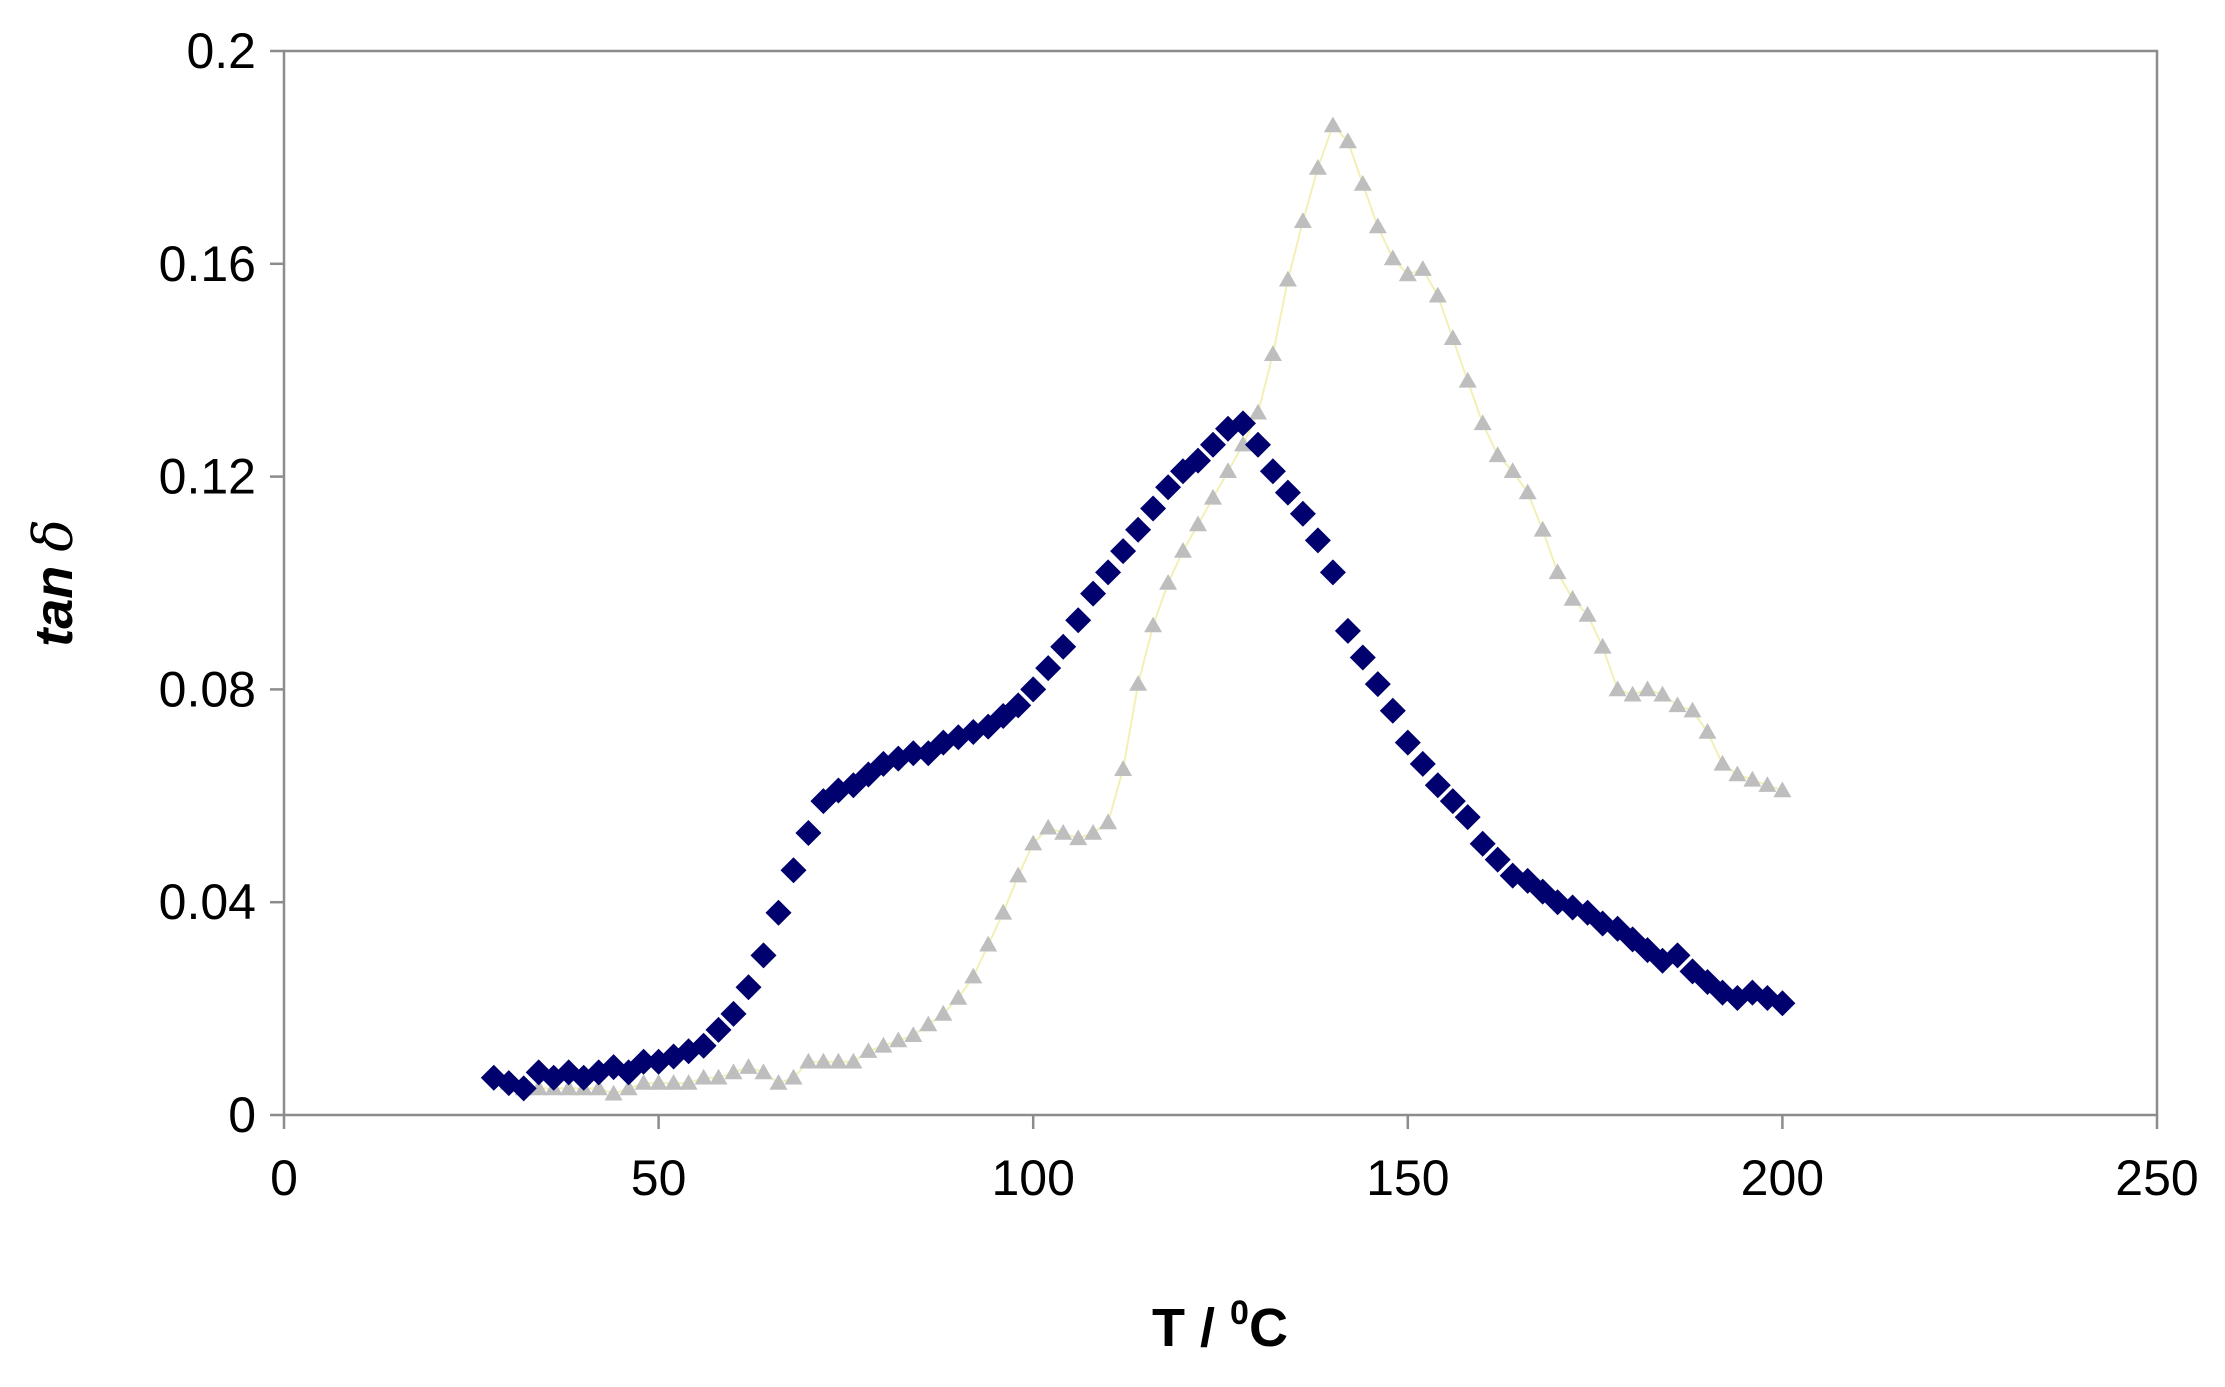 This screenshot has height=1387, width=2225. What do you see at coordinates (1782, 1178) in the screenshot?
I see `x-tick-label: 200` at bounding box center [1782, 1178].